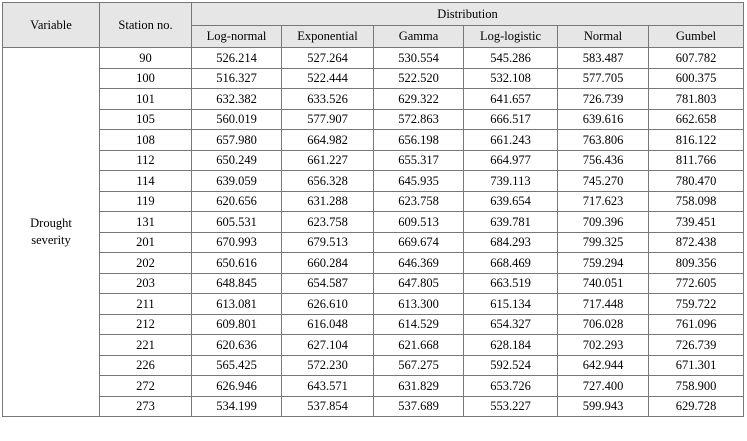 The height and width of the screenshot is (441, 747). Describe the element at coordinates (418, 78) in the screenshot. I see `value-cell: 522.520` at that location.